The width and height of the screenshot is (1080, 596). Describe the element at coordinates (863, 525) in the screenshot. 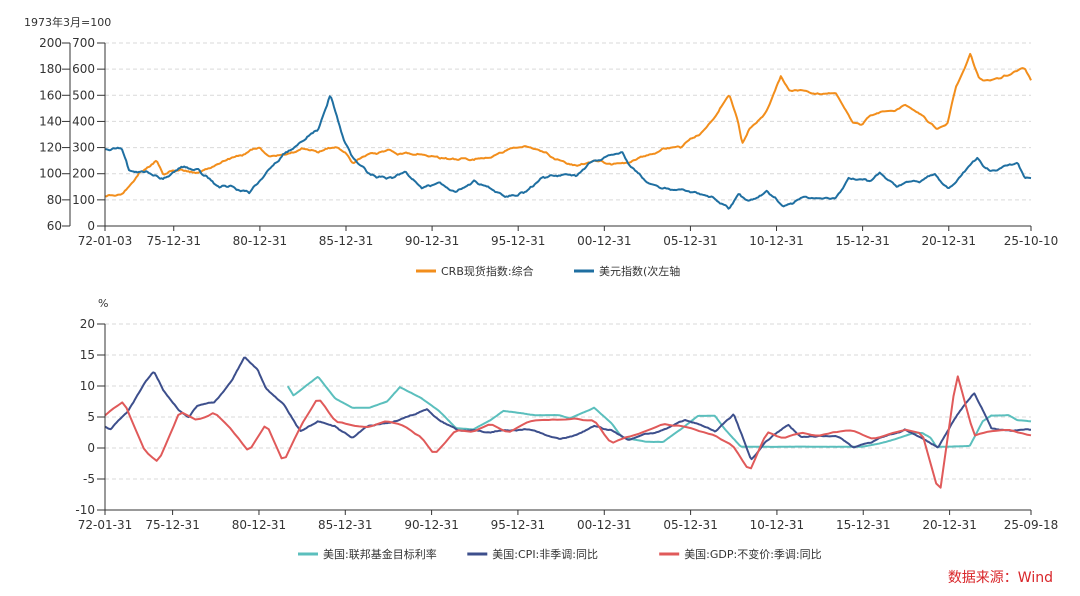

I see `bottom-x-tick-label: 15-12-31` at that location.